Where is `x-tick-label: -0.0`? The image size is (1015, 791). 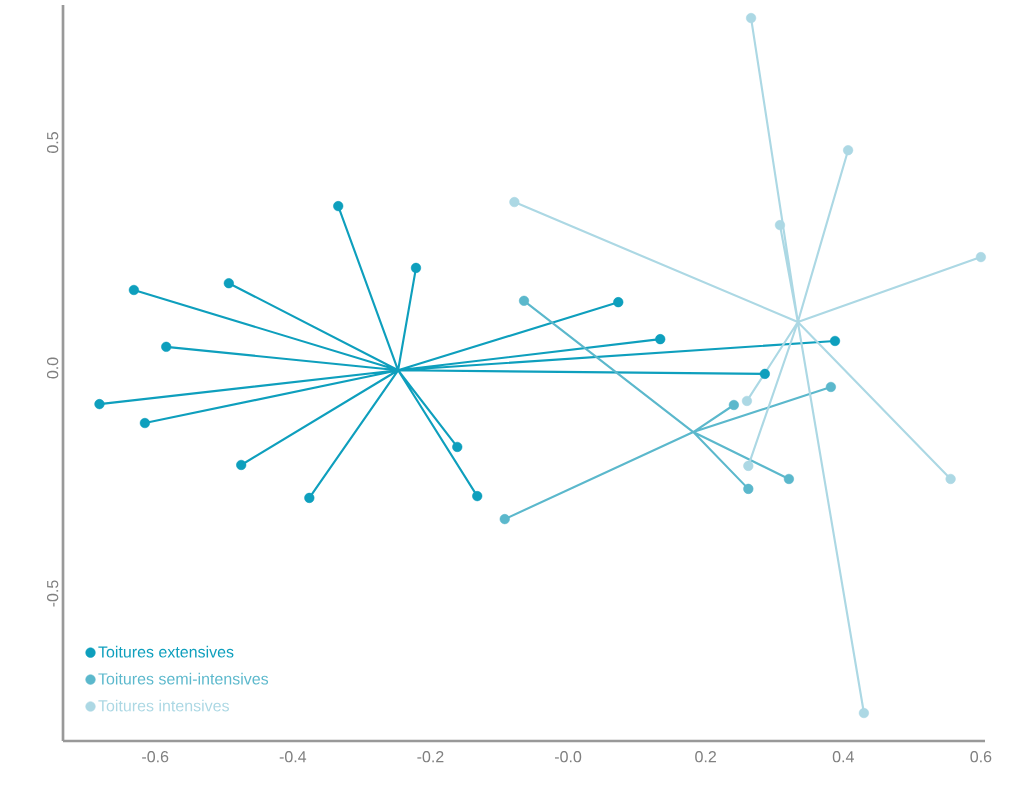 x-tick-label: -0.0 is located at coordinates (568, 757).